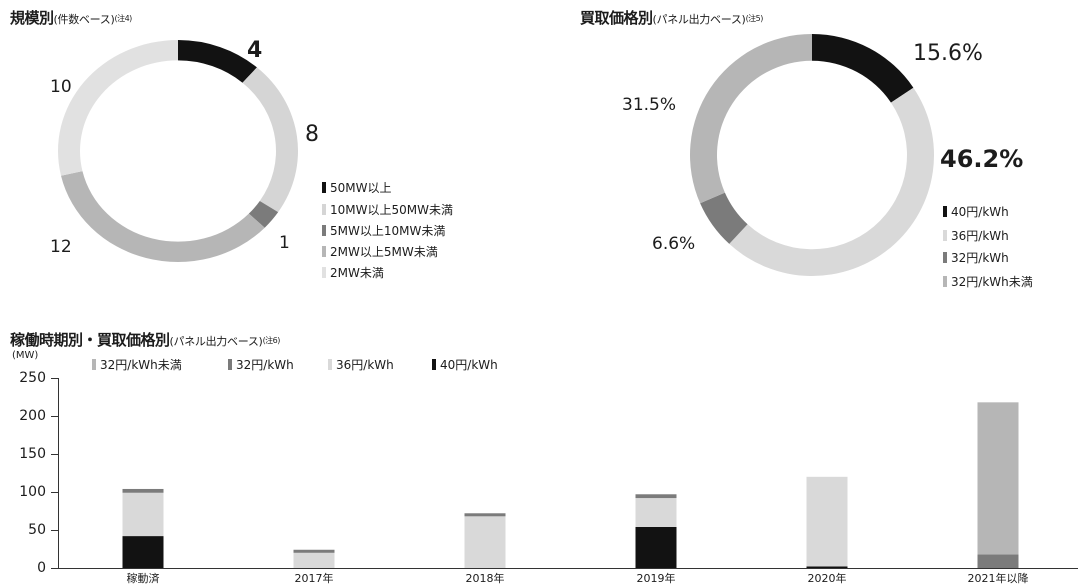 Image resolution: width=1085 pixels, height=586 pixels. Describe the element at coordinates (863, 68) in the screenshot. I see `price-donut-segment-40-yen` at that location.